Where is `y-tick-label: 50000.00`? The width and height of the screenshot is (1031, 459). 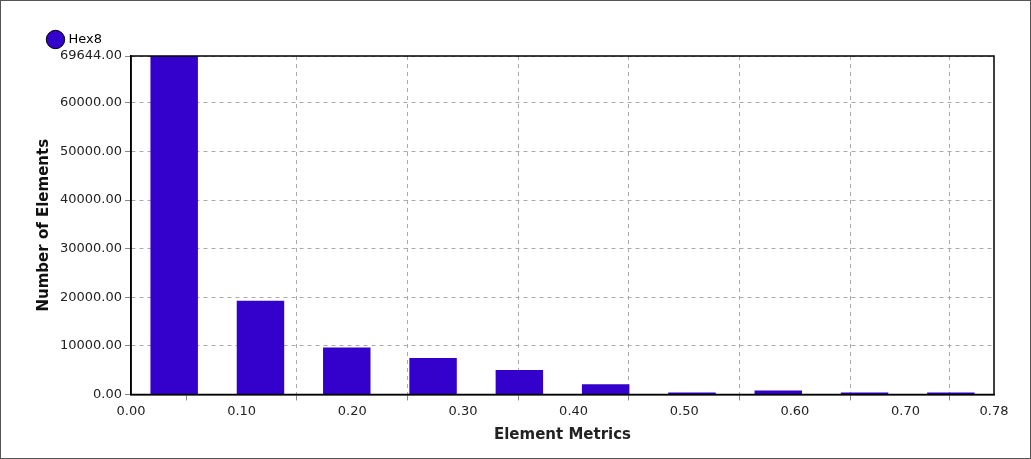 y-tick-label: 50000.00 is located at coordinates (91, 150).